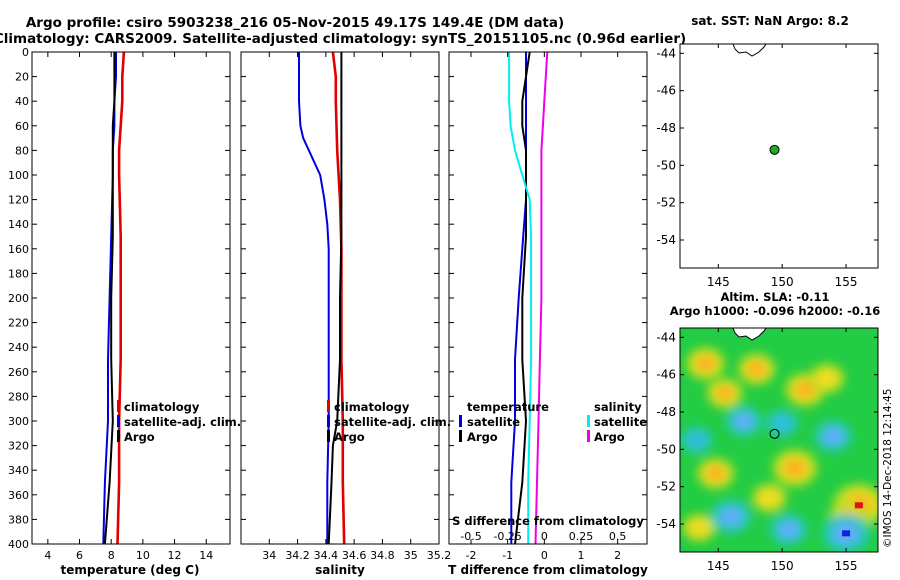 The height and width of the screenshot is (580, 900). I want to click on x-tick-label: -1, so click(507, 555).